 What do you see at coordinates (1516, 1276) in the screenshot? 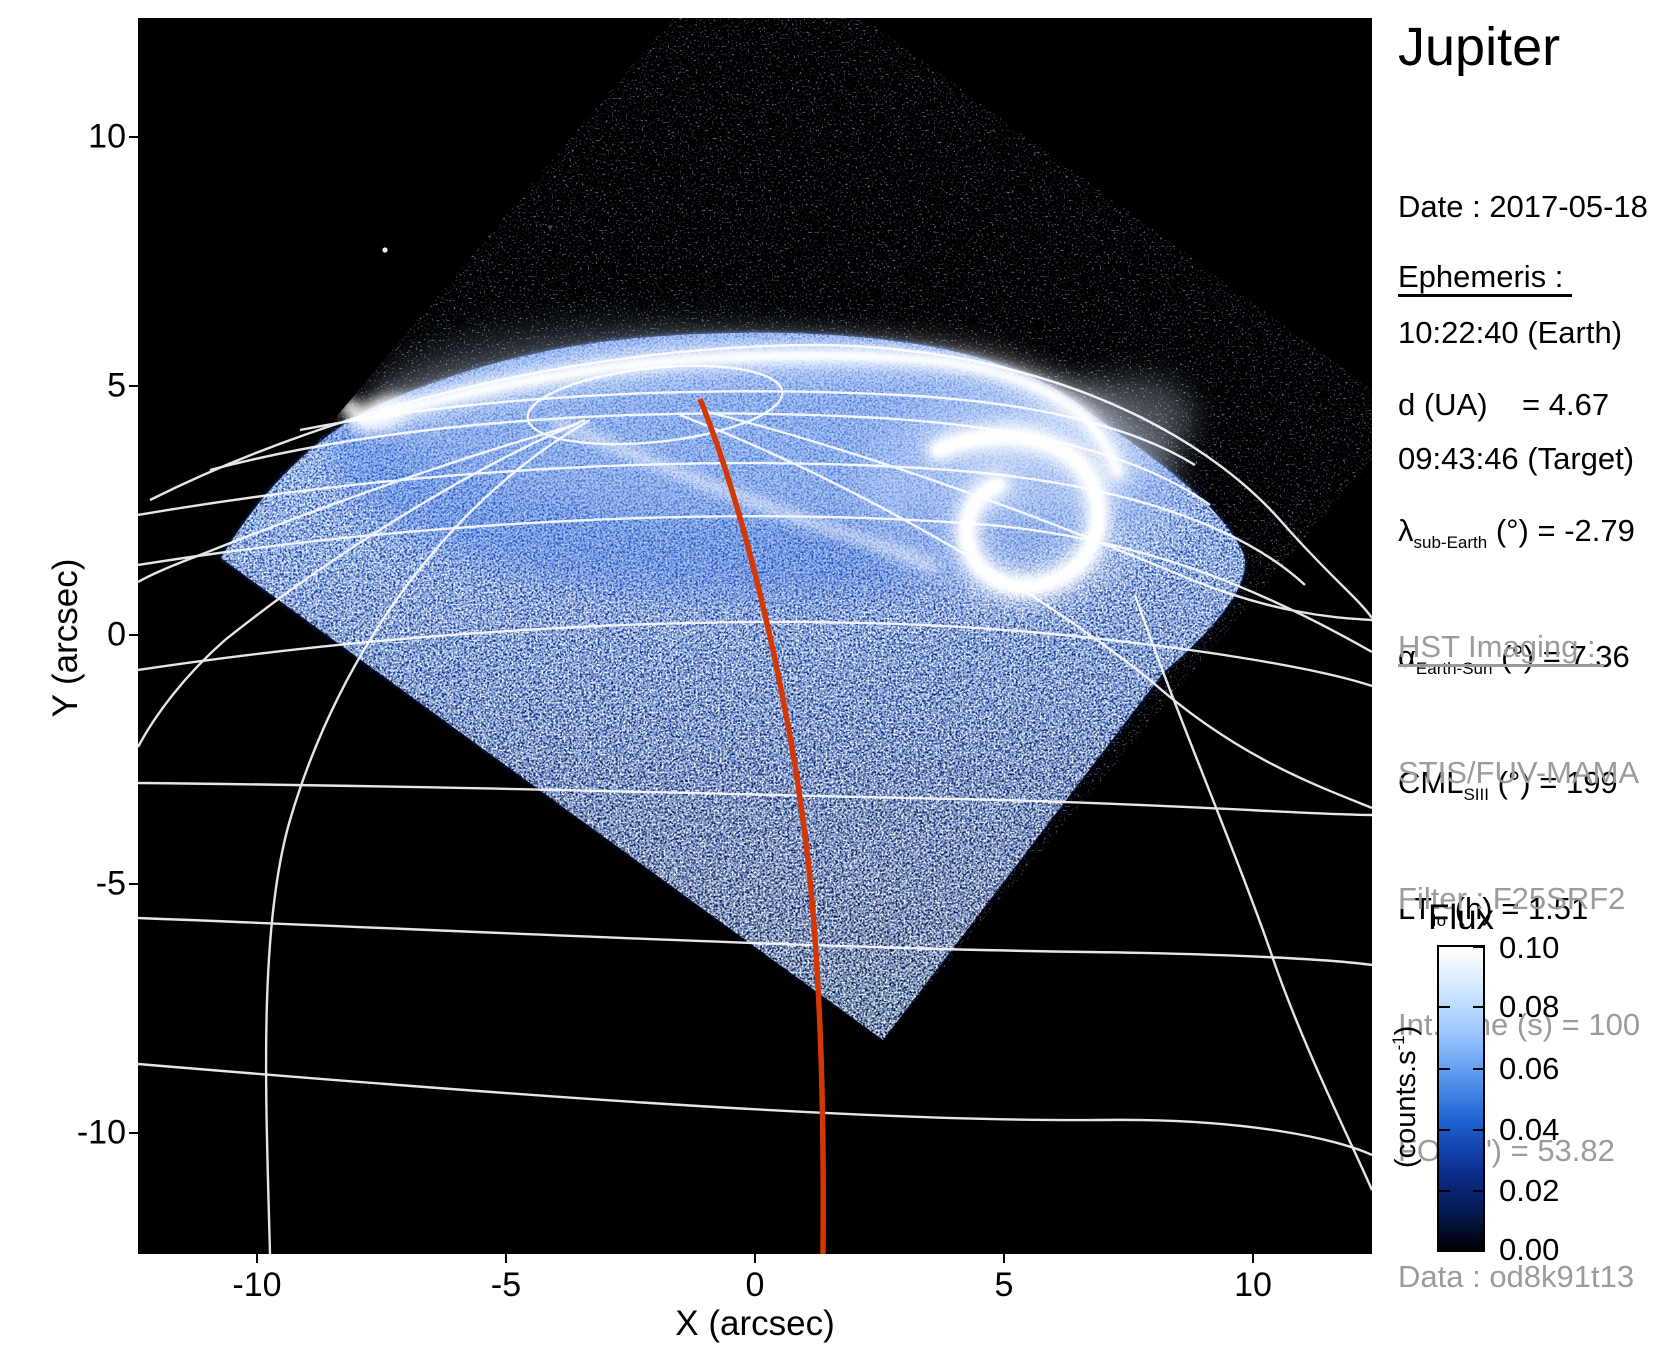
I see `hst-dataset-line: Data : od8k91t13` at bounding box center [1516, 1276].